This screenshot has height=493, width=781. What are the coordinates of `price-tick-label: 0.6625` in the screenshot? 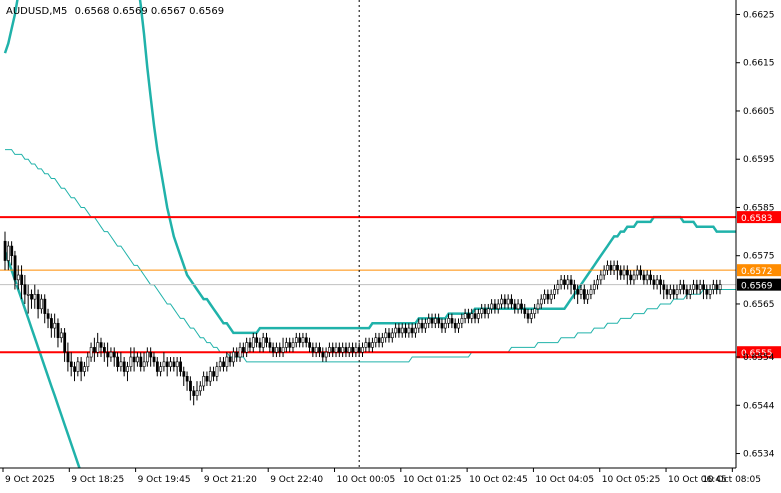 It's located at (759, 15).